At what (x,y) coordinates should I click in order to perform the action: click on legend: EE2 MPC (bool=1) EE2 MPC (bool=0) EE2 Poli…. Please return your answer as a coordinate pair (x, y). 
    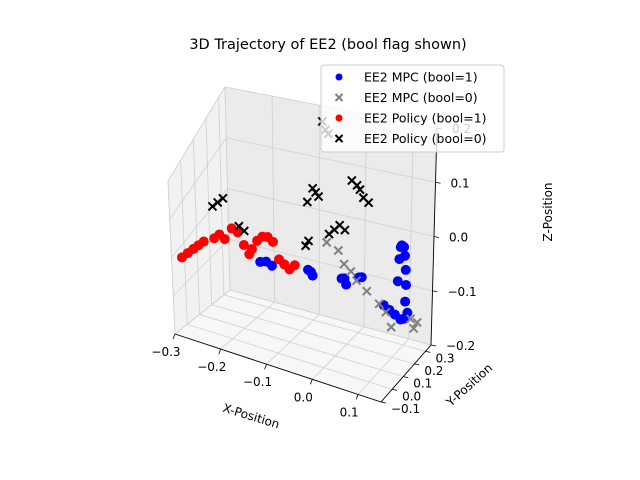
    Looking at the image, I should click on (412, 108).